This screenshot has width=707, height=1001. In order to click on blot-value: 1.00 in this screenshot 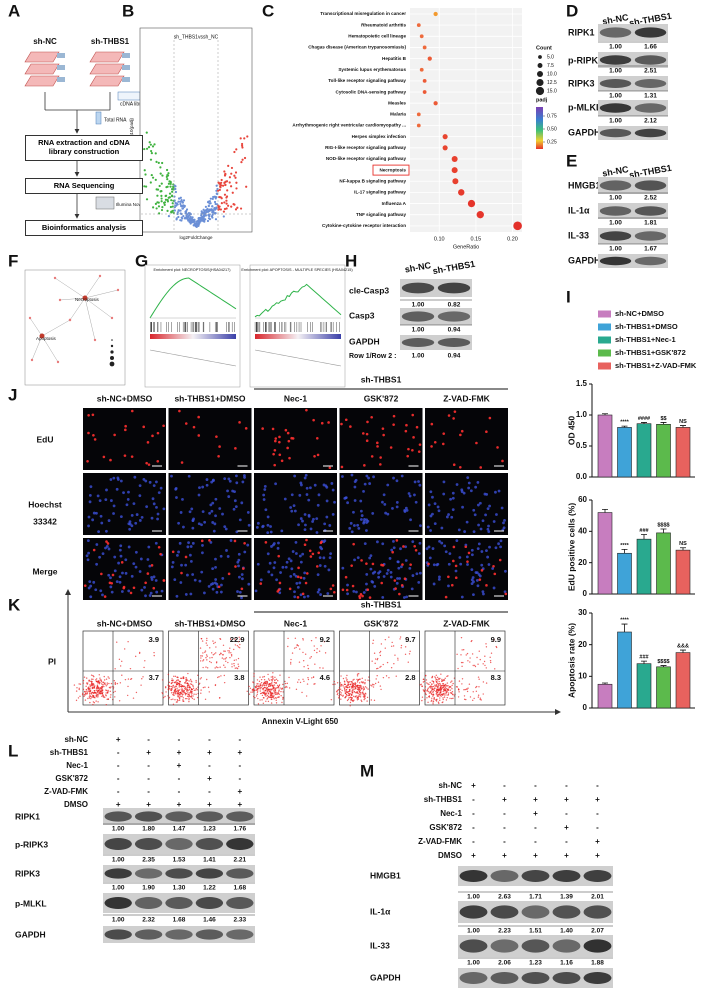, I will do `click(473, 963)`.